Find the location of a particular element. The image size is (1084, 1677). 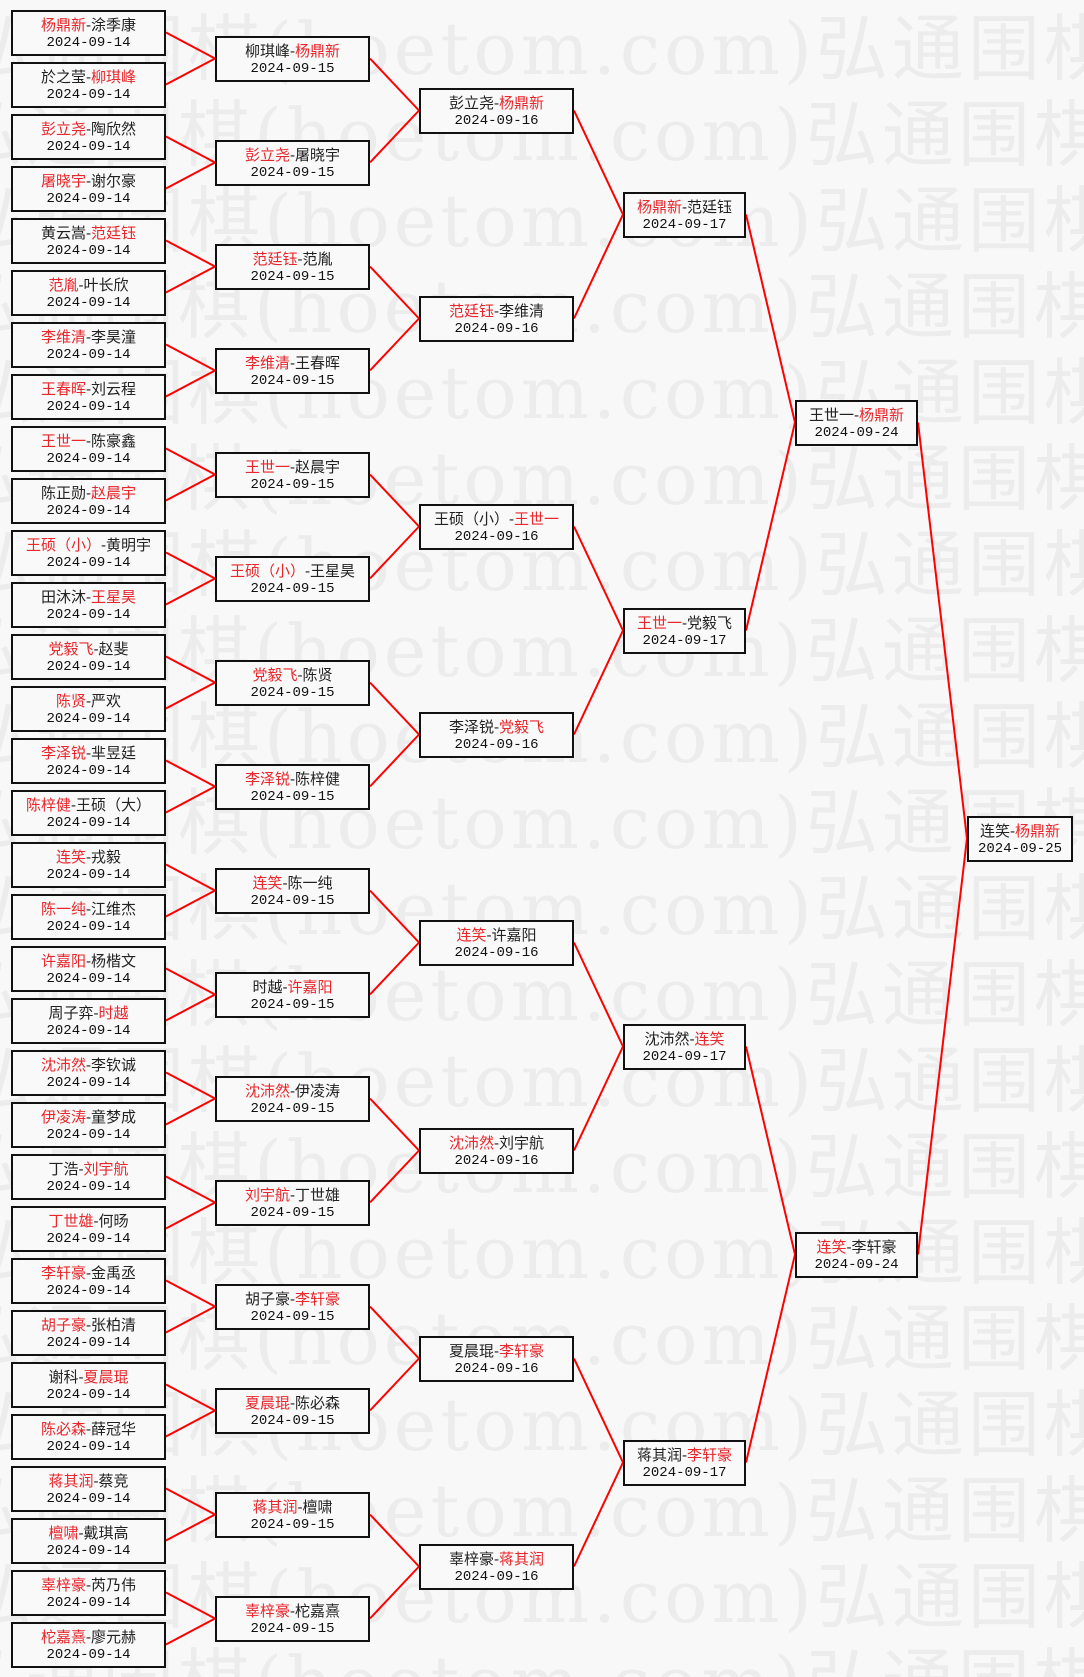

player-a: 辜梓豪 is located at coordinates (267, 1610).